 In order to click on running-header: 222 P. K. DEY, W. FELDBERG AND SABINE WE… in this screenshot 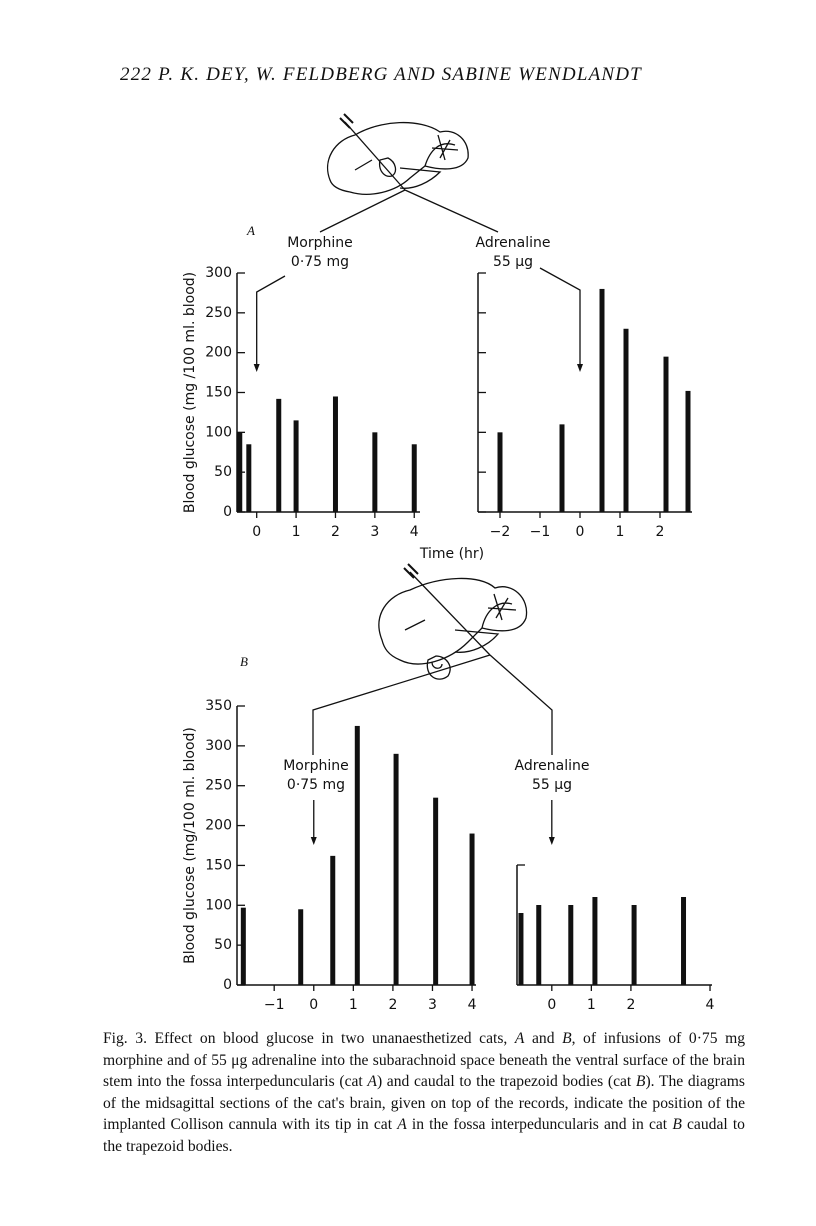, I will do `click(440, 75)`.